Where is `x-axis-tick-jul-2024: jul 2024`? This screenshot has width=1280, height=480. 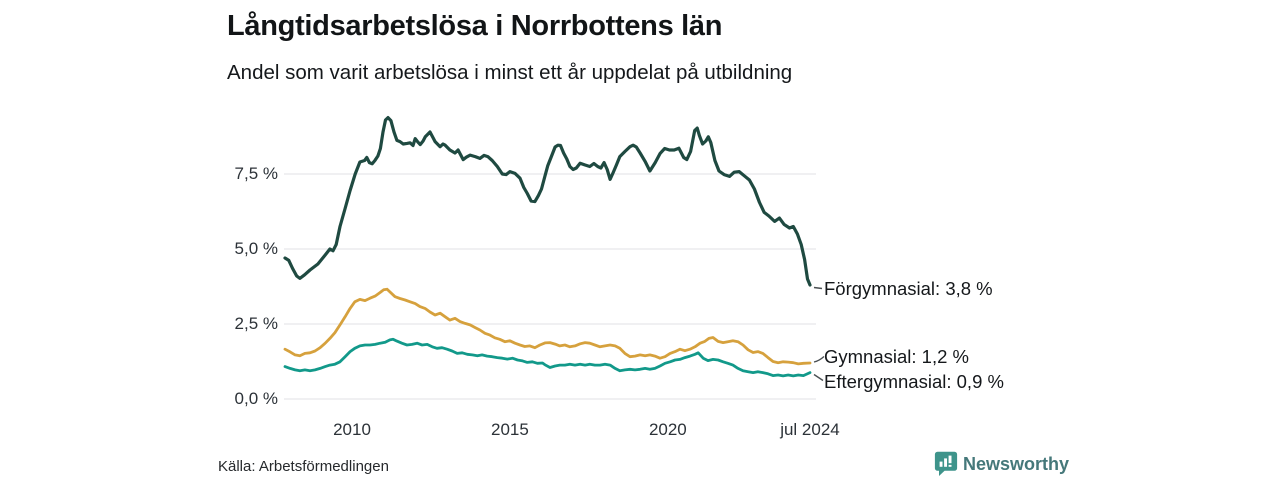
x-axis-tick-jul-2024: jul 2024 is located at coordinates (810, 429).